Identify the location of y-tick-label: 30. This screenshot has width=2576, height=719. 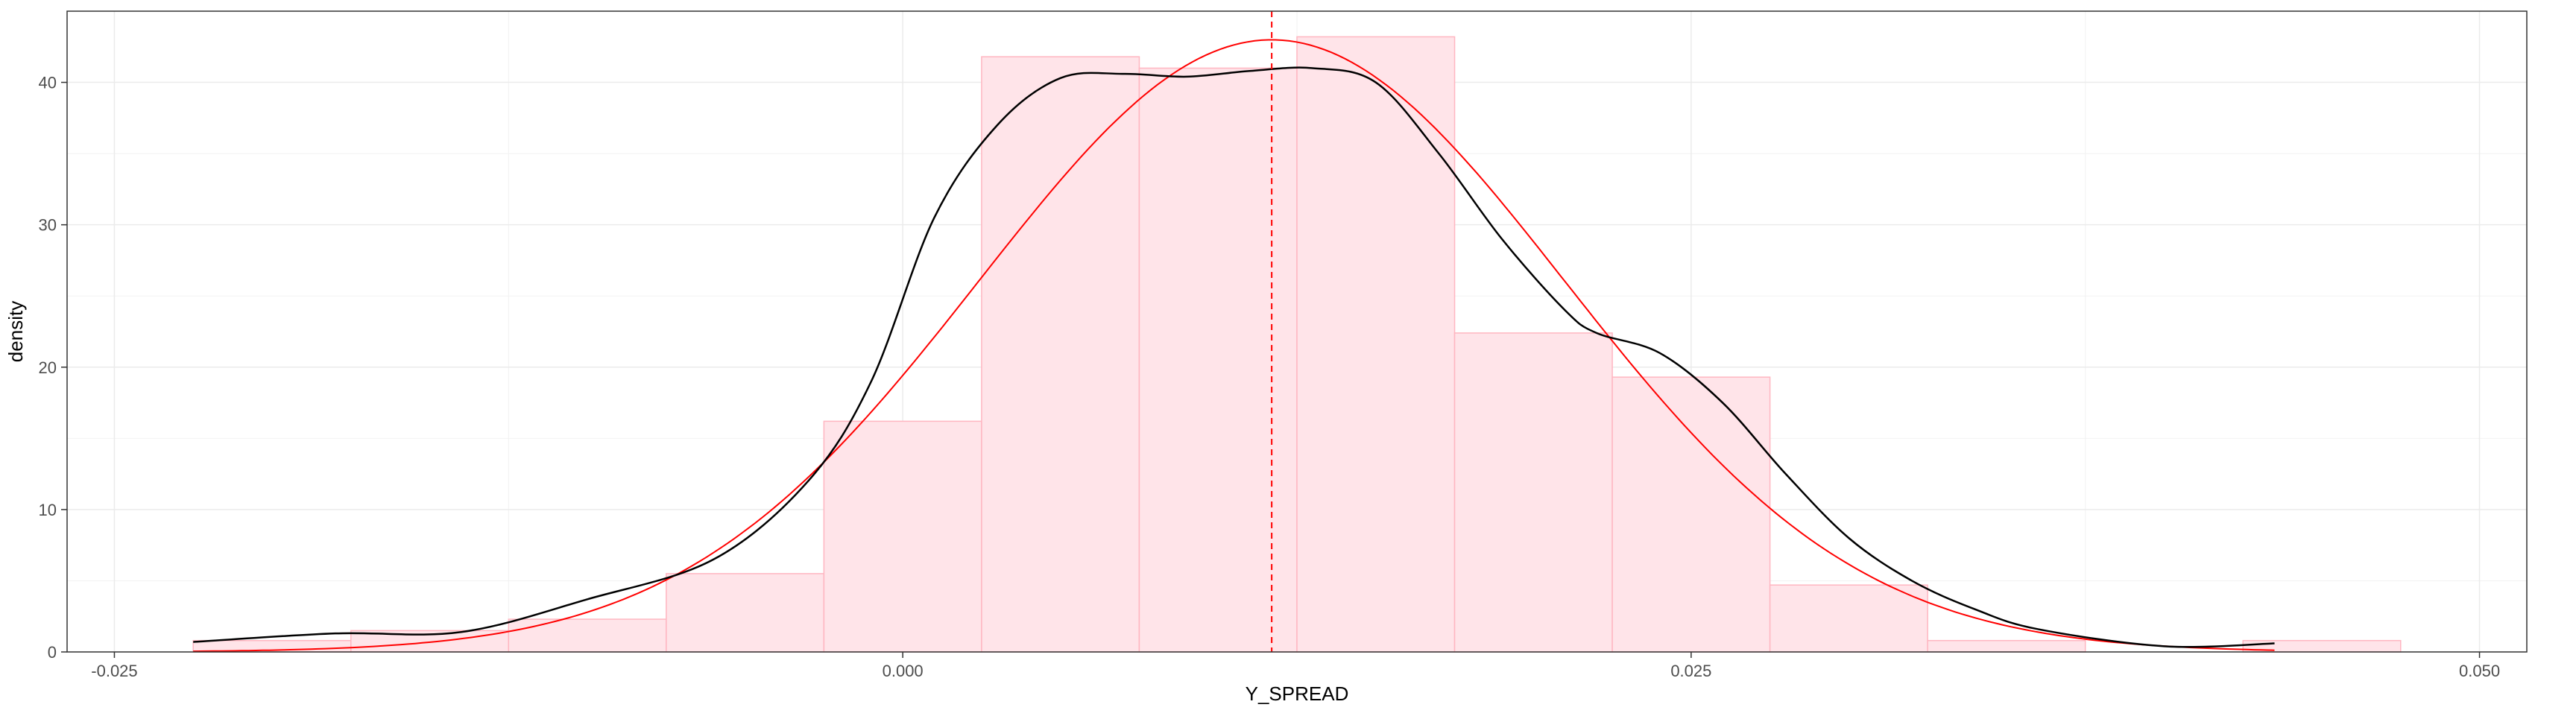
(48, 225).